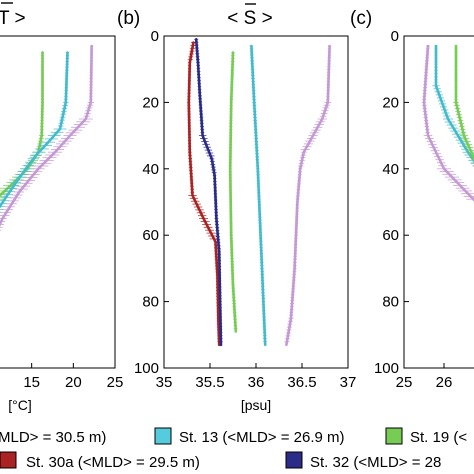 This screenshot has width=474, height=474. I want to click on panel-a-series, so click(47, 137).